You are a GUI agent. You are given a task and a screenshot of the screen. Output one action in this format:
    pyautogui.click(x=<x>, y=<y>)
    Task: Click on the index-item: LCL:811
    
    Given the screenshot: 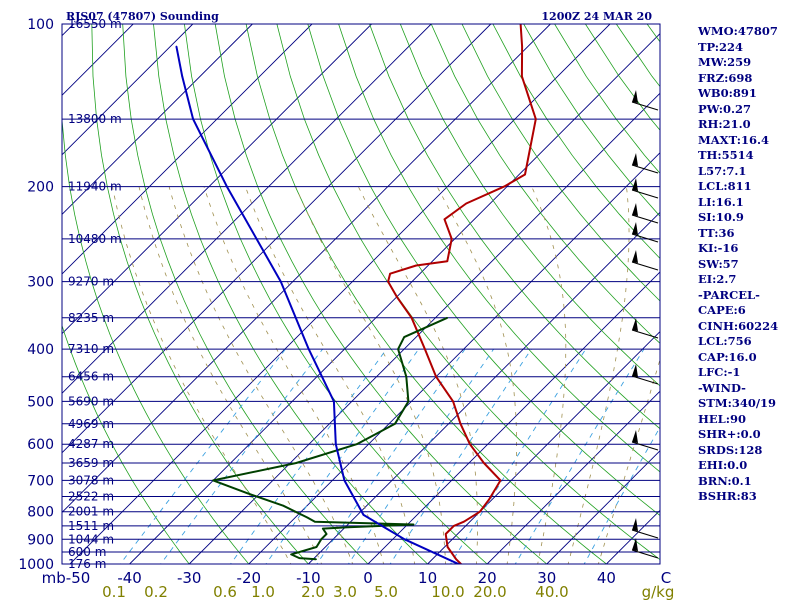 What is the action you would take?
    pyautogui.click(x=725, y=186)
    